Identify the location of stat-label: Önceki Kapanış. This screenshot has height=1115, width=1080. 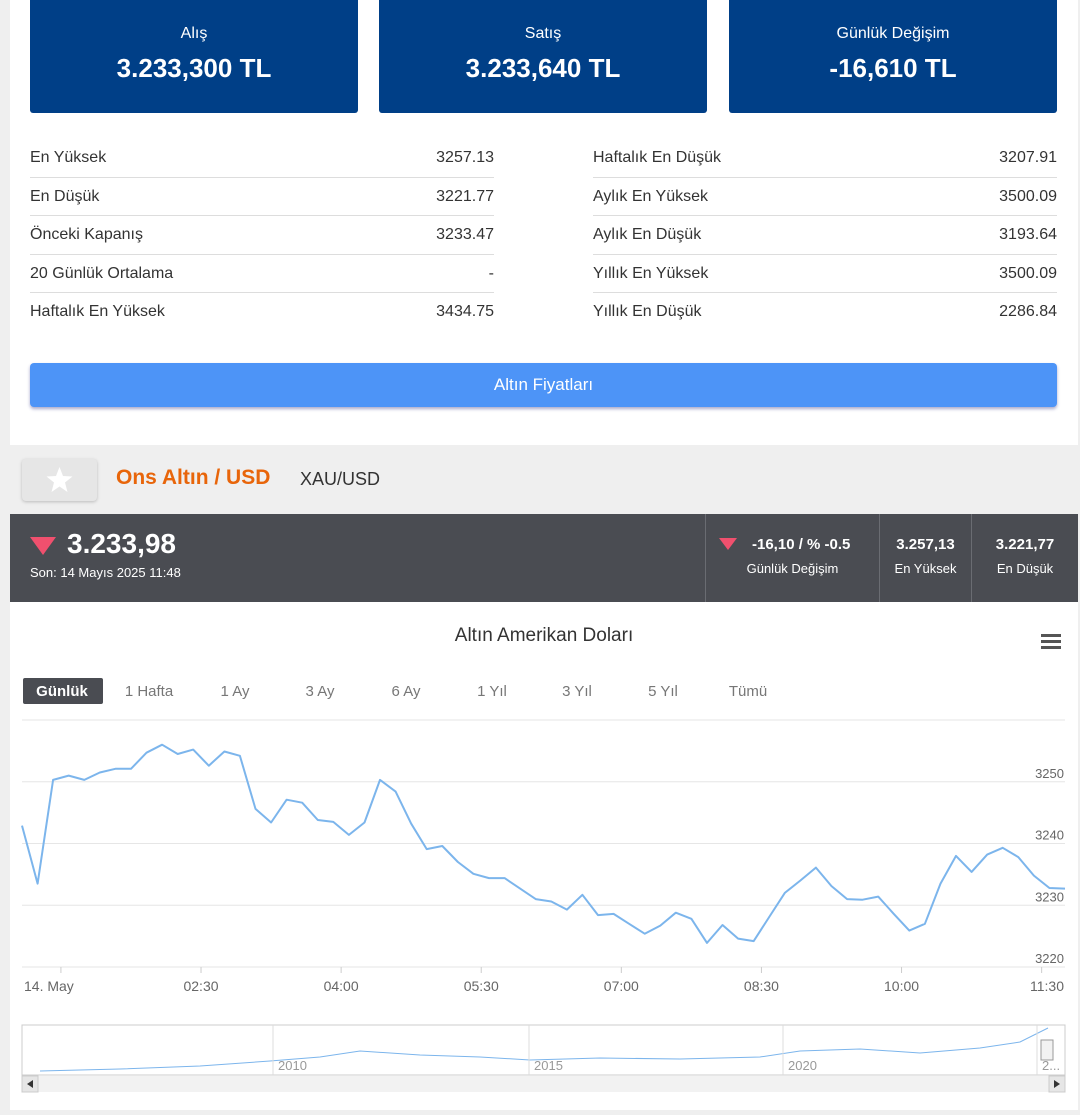
(86, 234).